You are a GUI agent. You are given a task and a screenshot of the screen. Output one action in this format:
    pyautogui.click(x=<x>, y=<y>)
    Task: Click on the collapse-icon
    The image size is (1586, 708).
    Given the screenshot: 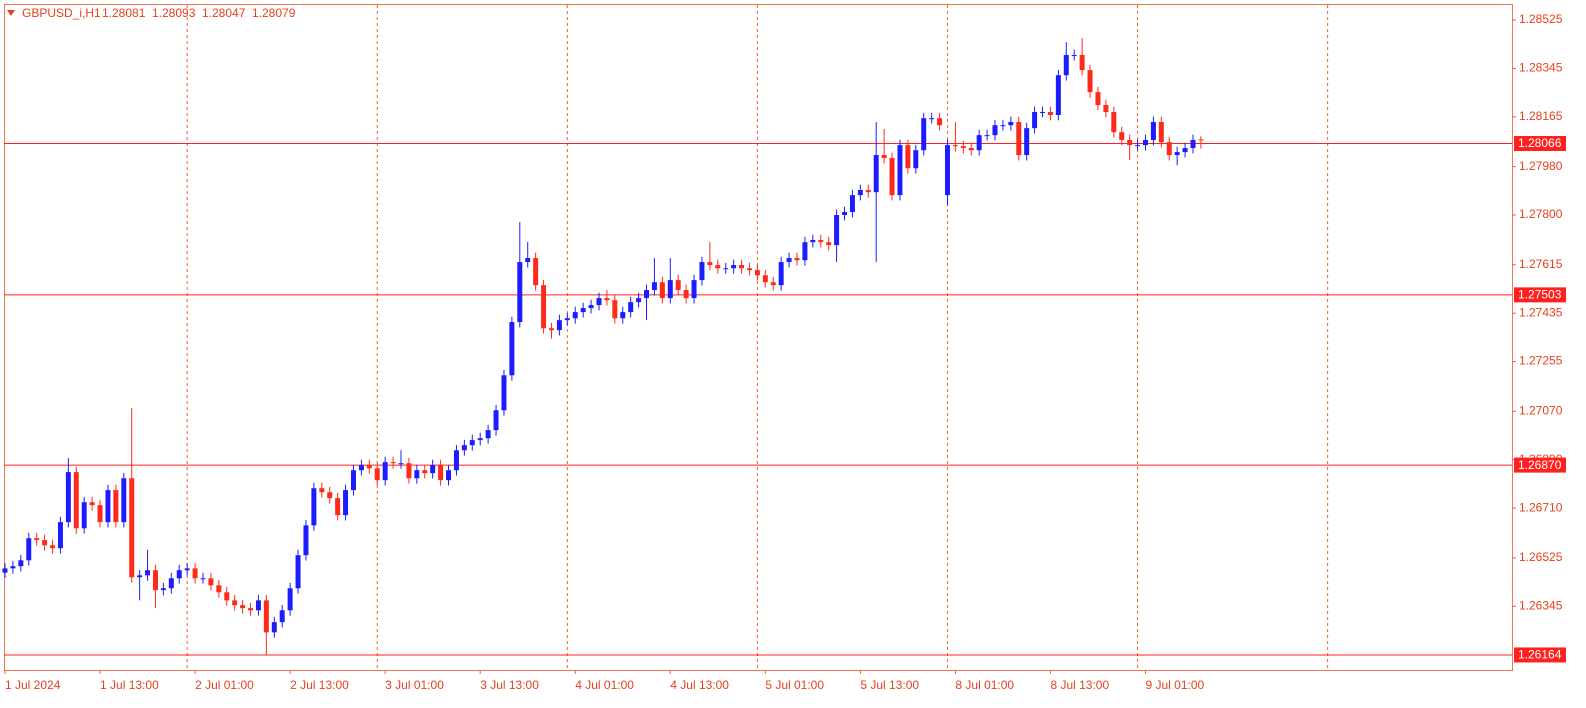 What is the action you would take?
    pyautogui.click(x=11, y=13)
    